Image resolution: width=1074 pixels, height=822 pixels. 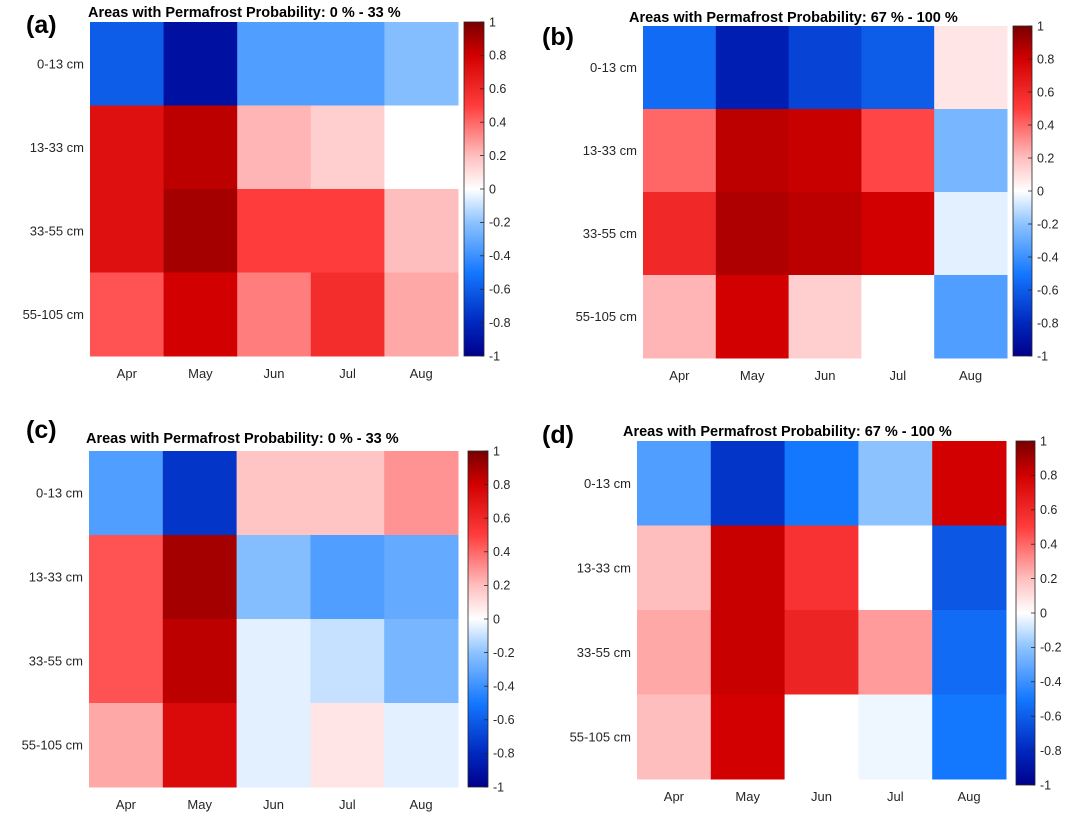 I want to click on panel-c-xtick-2: Jun, so click(x=273, y=804).